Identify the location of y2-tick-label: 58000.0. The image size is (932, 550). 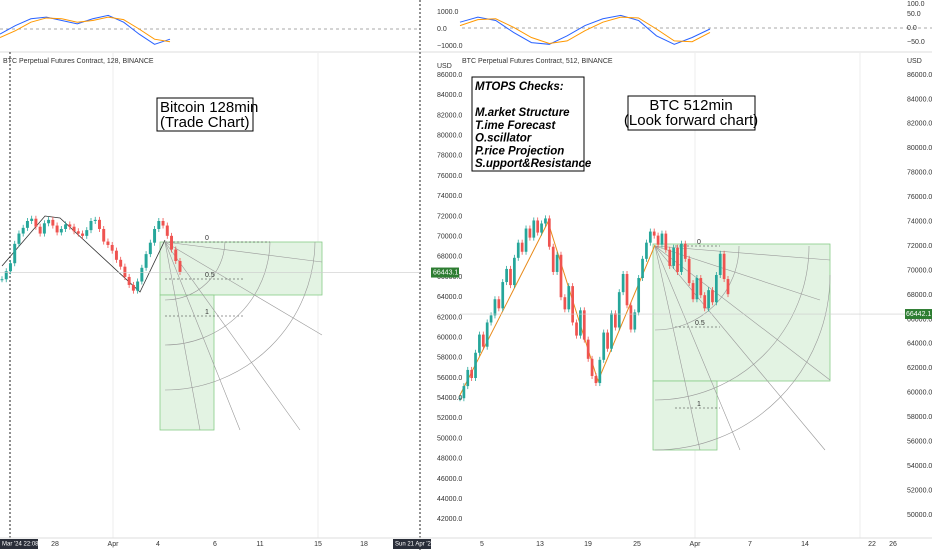
(919, 417).